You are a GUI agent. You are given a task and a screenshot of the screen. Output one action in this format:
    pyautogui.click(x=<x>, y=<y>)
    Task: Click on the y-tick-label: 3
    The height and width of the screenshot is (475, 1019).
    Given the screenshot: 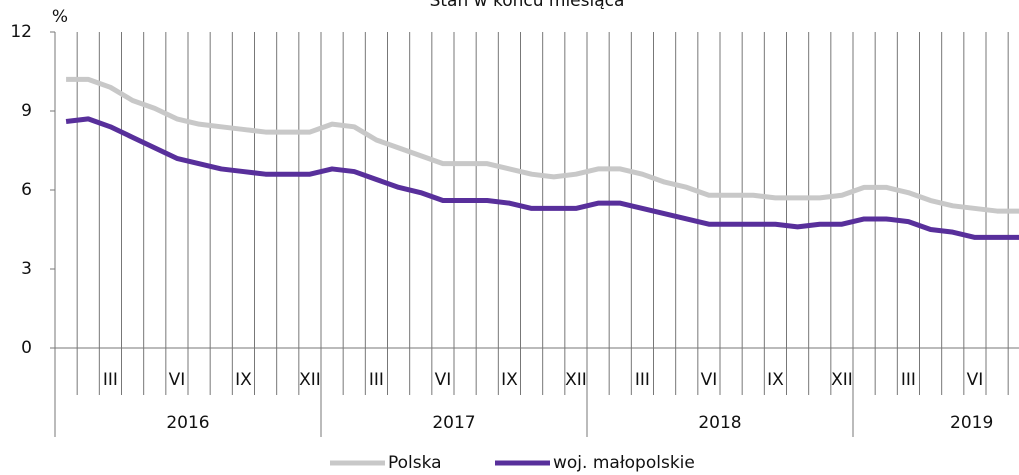 What is the action you would take?
    pyautogui.click(x=26, y=269)
    